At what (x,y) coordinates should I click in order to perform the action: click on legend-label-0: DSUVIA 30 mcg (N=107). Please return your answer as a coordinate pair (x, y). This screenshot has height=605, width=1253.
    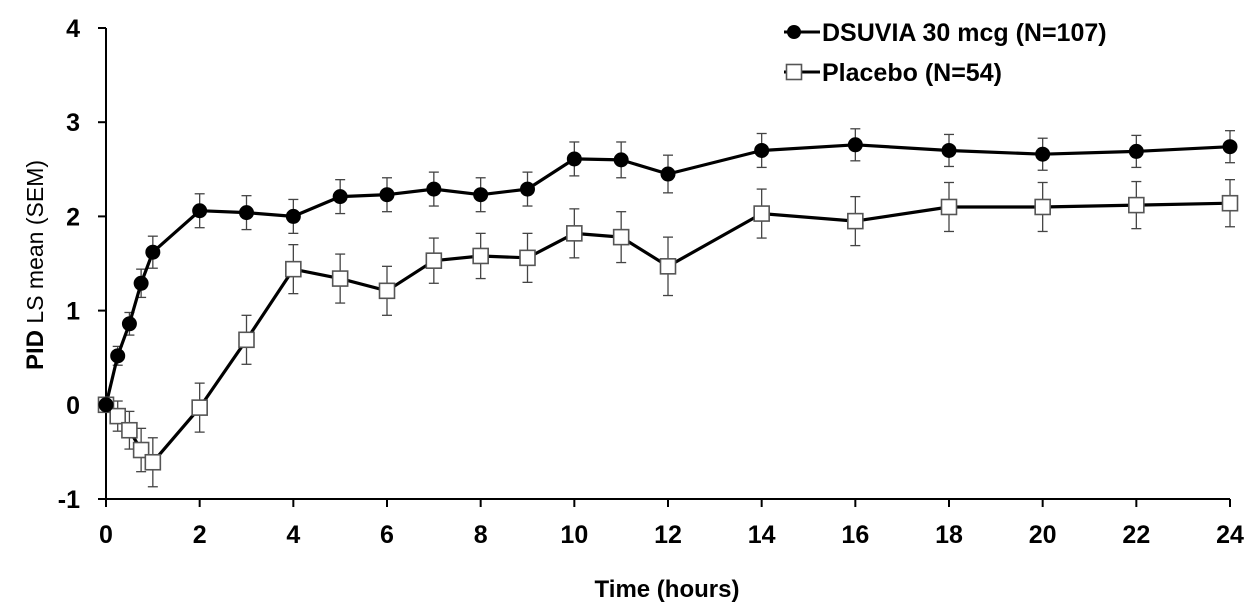
    Looking at the image, I should click on (964, 33).